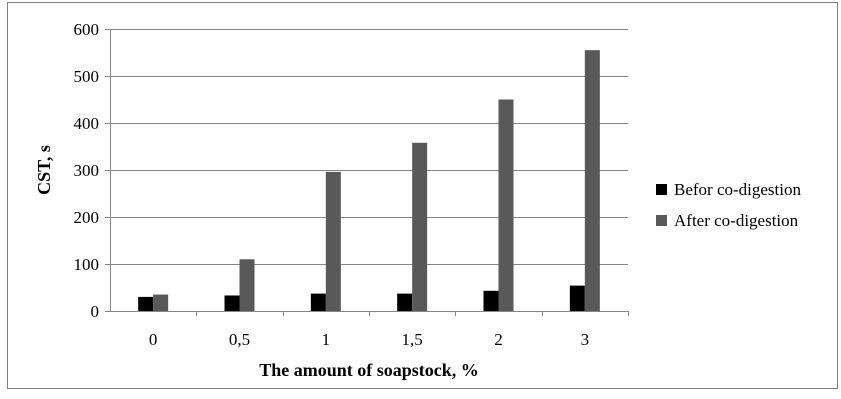 Image resolution: width=841 pixels, height=399 pixels. Describe the element at coordinates (87, 29) in the screenshot. I see `y-tick-label: 600` at that location.